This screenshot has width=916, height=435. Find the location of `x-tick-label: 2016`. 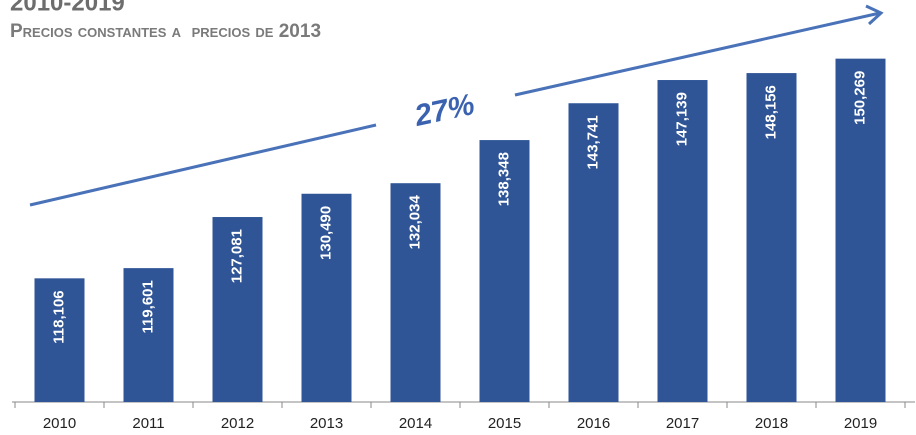

x-tick-label: 2016 is located at coordinates (593, 423).